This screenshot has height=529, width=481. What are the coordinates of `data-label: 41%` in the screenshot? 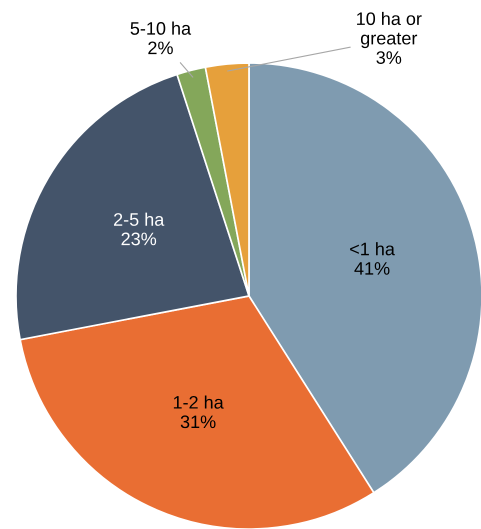 It's located at (372, 268).